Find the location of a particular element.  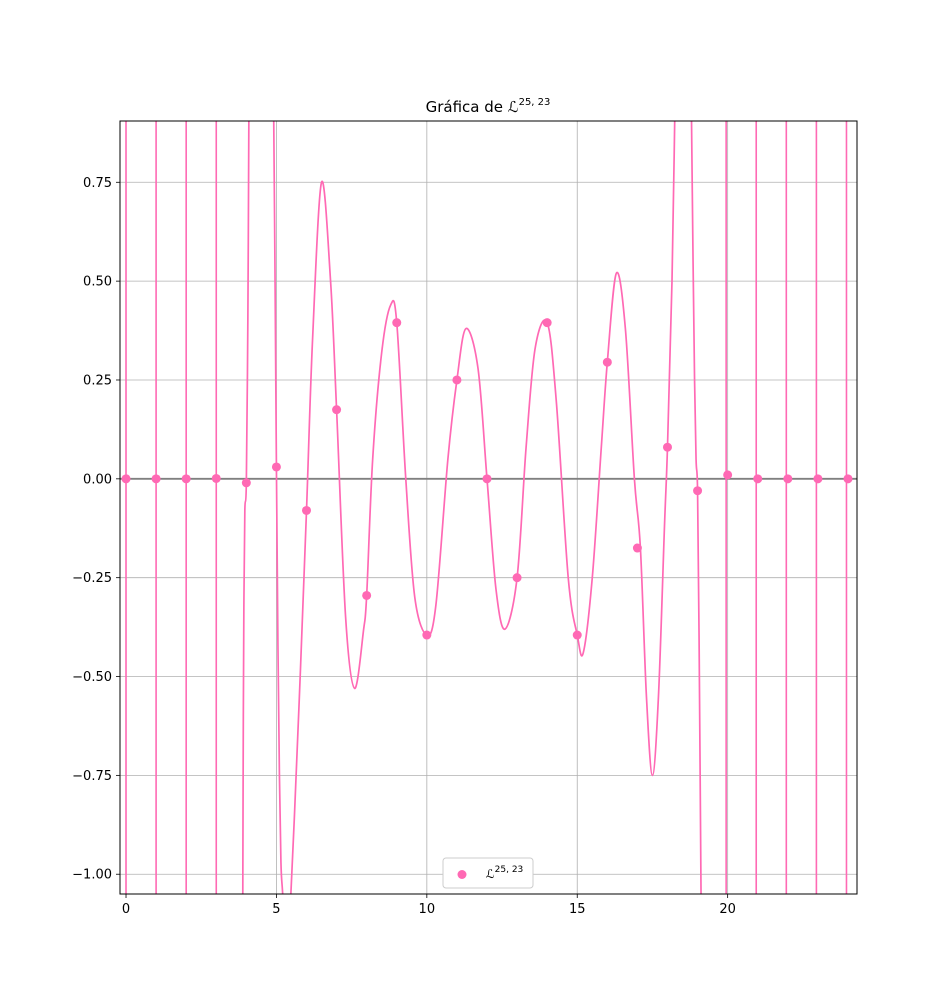

legend: ℒ25, 23 is located at coordinates (488, 873).